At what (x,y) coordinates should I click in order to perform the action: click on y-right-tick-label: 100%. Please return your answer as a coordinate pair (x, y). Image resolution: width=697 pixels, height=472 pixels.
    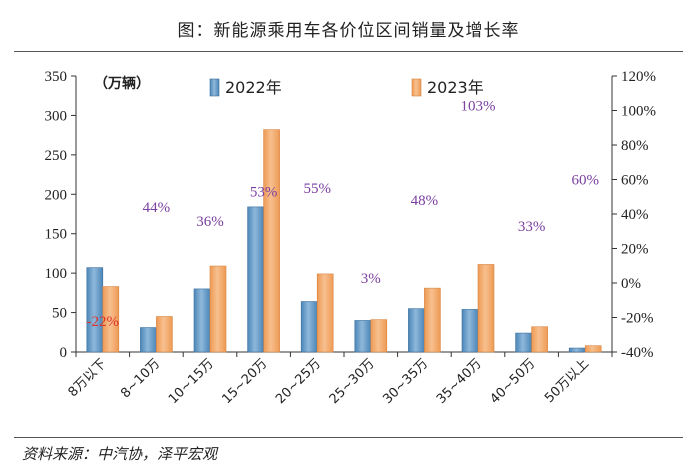
    Looking at the image, I should click on (638, 112).